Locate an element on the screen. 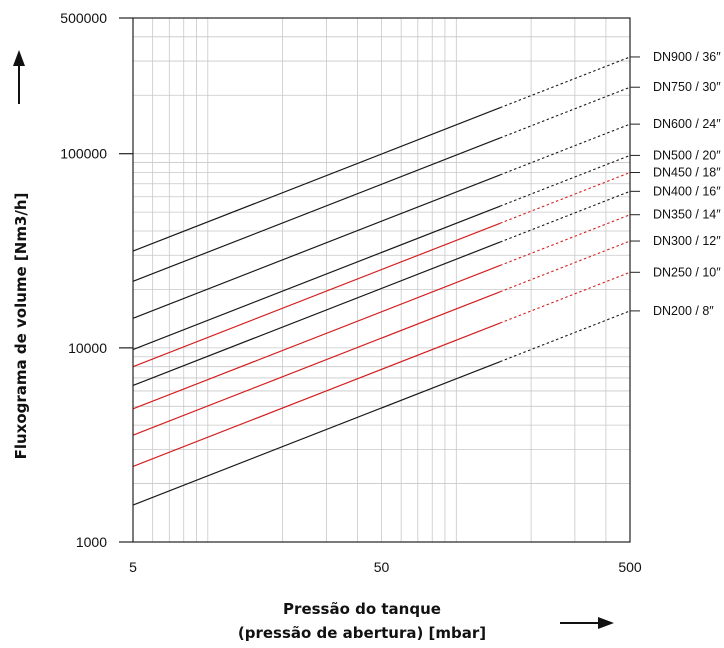 This screenshot has width=724, height=648. x-tick-label: 5 is located at coordinates (133, 567).